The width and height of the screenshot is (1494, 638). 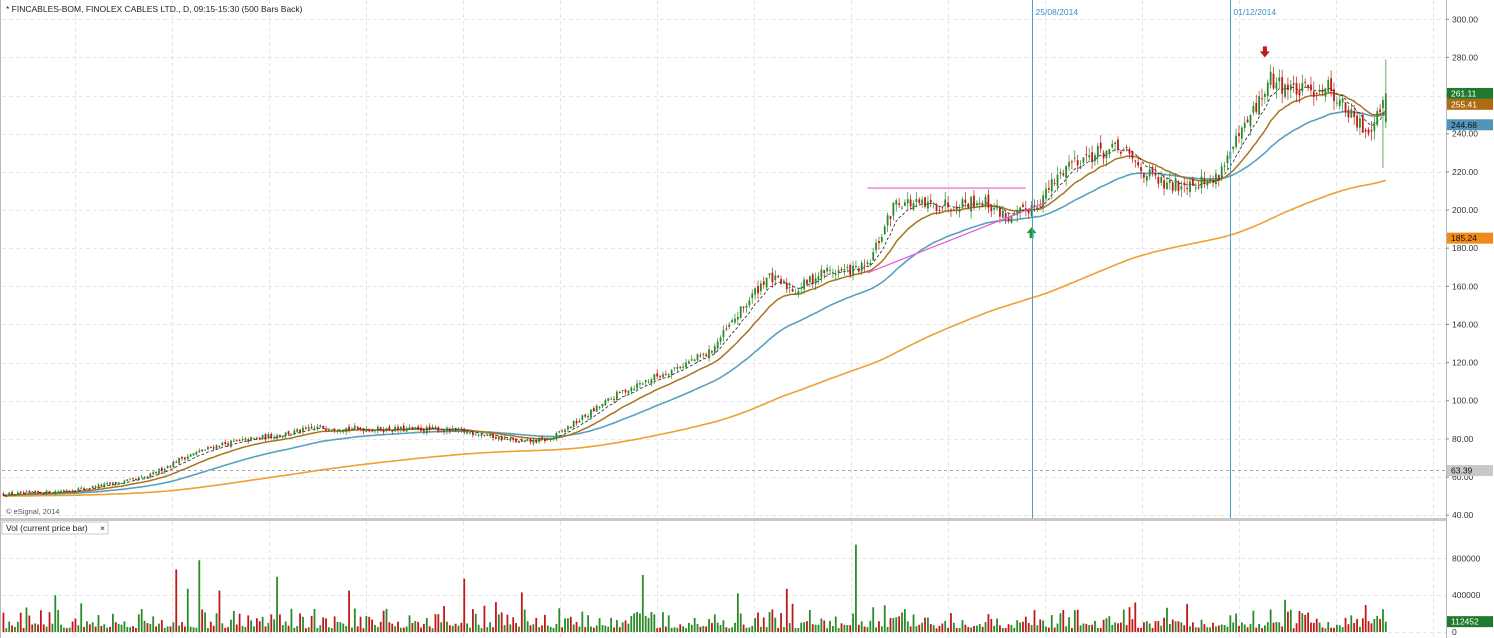 What do you see at coordinates (1465, 248) in the screenshot?
I see `price-axis-label: 180.00` at bounding box center [1465, 248].